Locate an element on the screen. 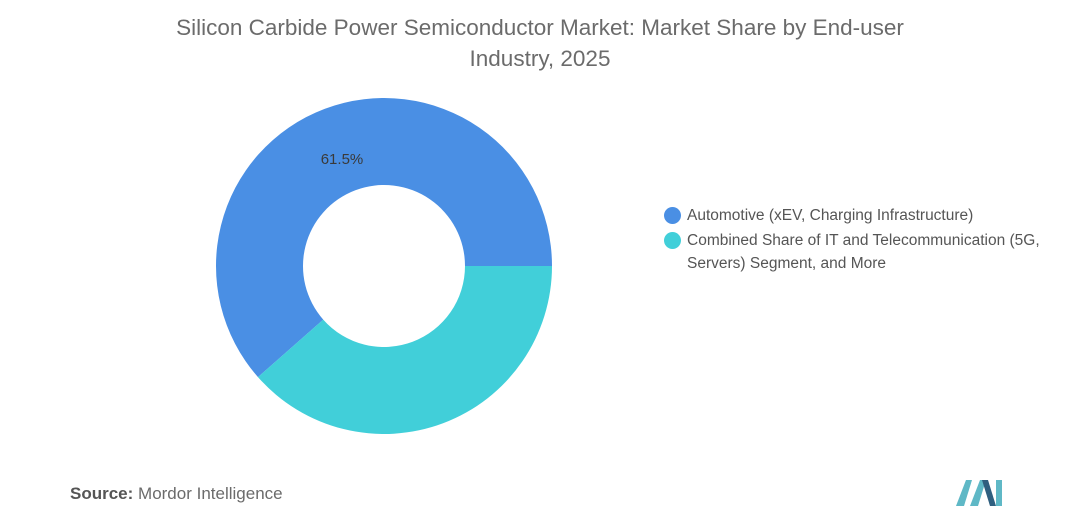  slice-label-slice-automotive: 61.5% is located at coordinates (342, 159).